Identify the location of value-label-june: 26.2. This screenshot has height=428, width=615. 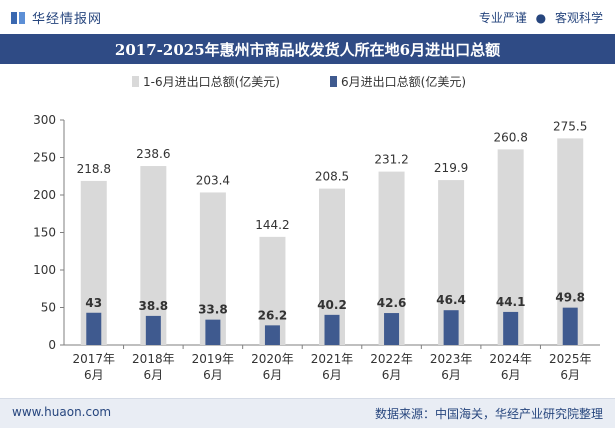
(273, 315).